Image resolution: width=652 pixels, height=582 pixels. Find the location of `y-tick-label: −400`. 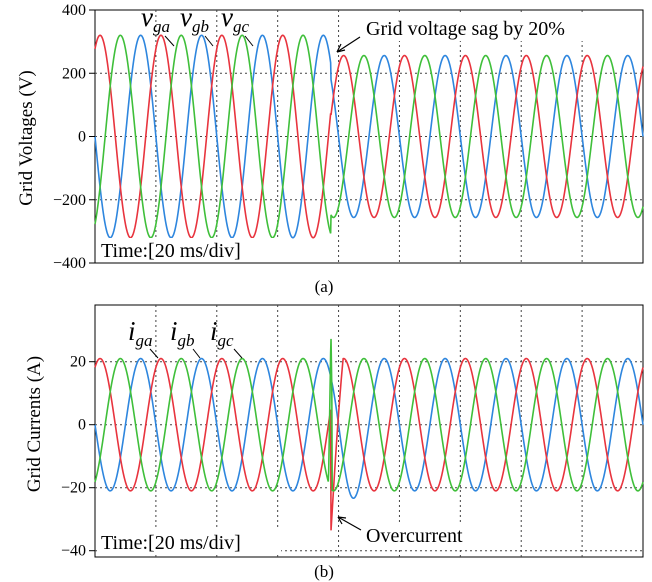

y-tick-label: −400 is located at coordinates (69, 263).